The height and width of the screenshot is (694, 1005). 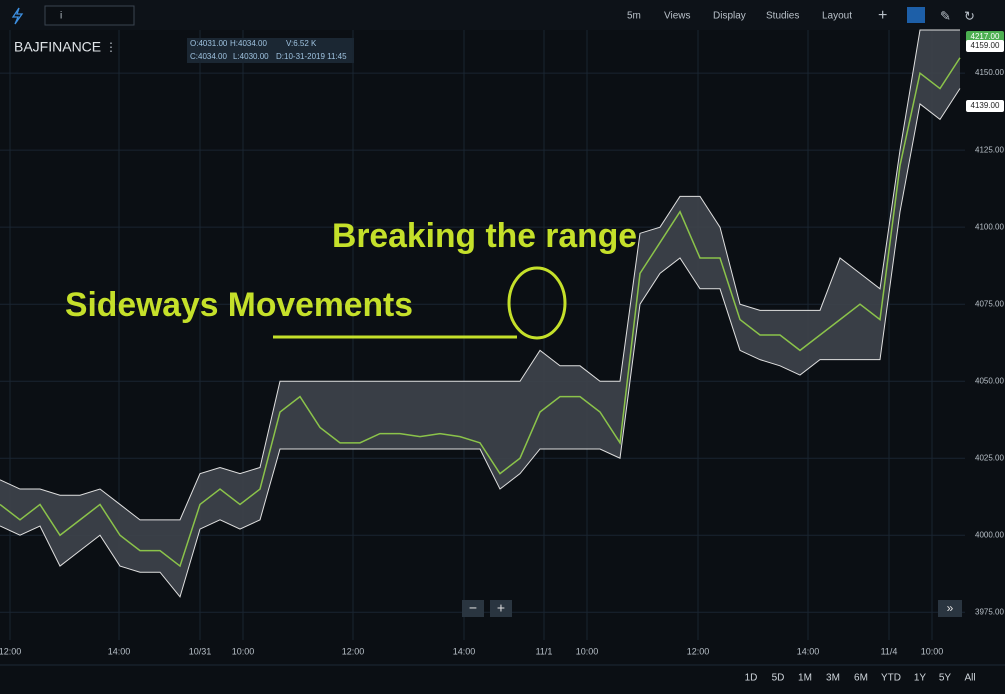 I want to click on interval: 5m, so click(x=634, y=16).